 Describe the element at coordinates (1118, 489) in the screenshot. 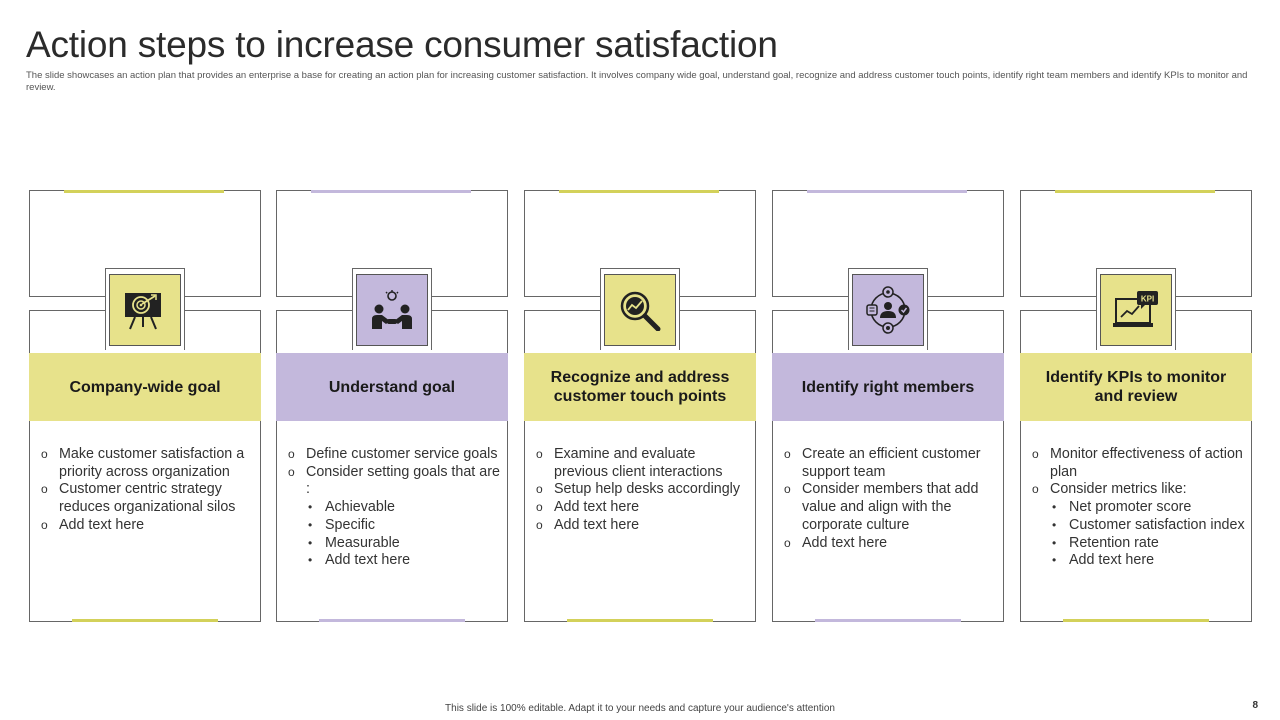

I see `list-item-text: Consider metrics like:` at that location.